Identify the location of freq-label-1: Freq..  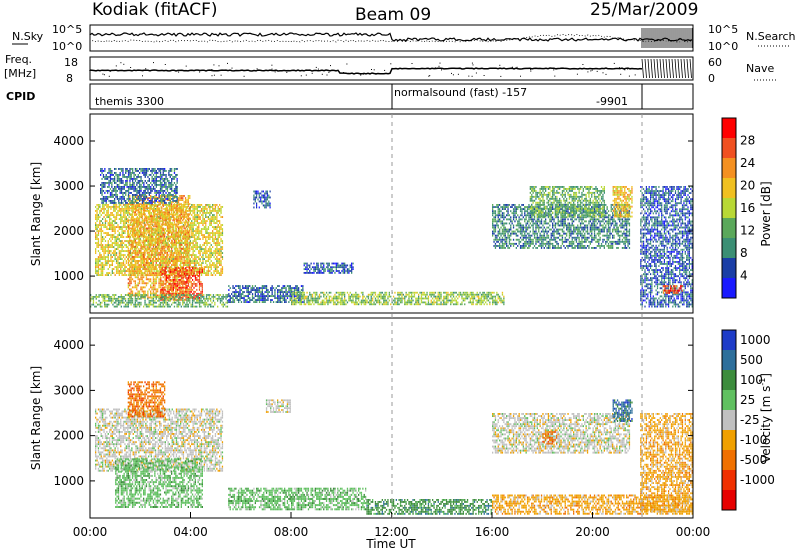
(18, 59).